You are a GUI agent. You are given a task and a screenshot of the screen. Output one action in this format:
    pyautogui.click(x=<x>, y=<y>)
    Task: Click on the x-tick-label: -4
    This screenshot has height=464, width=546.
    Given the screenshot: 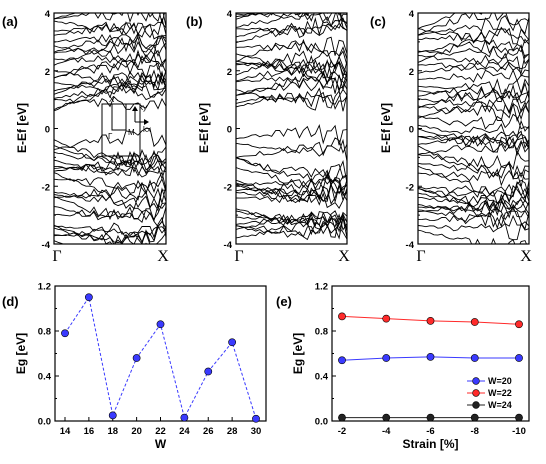 What is the action you would take?
    pyautogui.click(x=386, y=431)
    